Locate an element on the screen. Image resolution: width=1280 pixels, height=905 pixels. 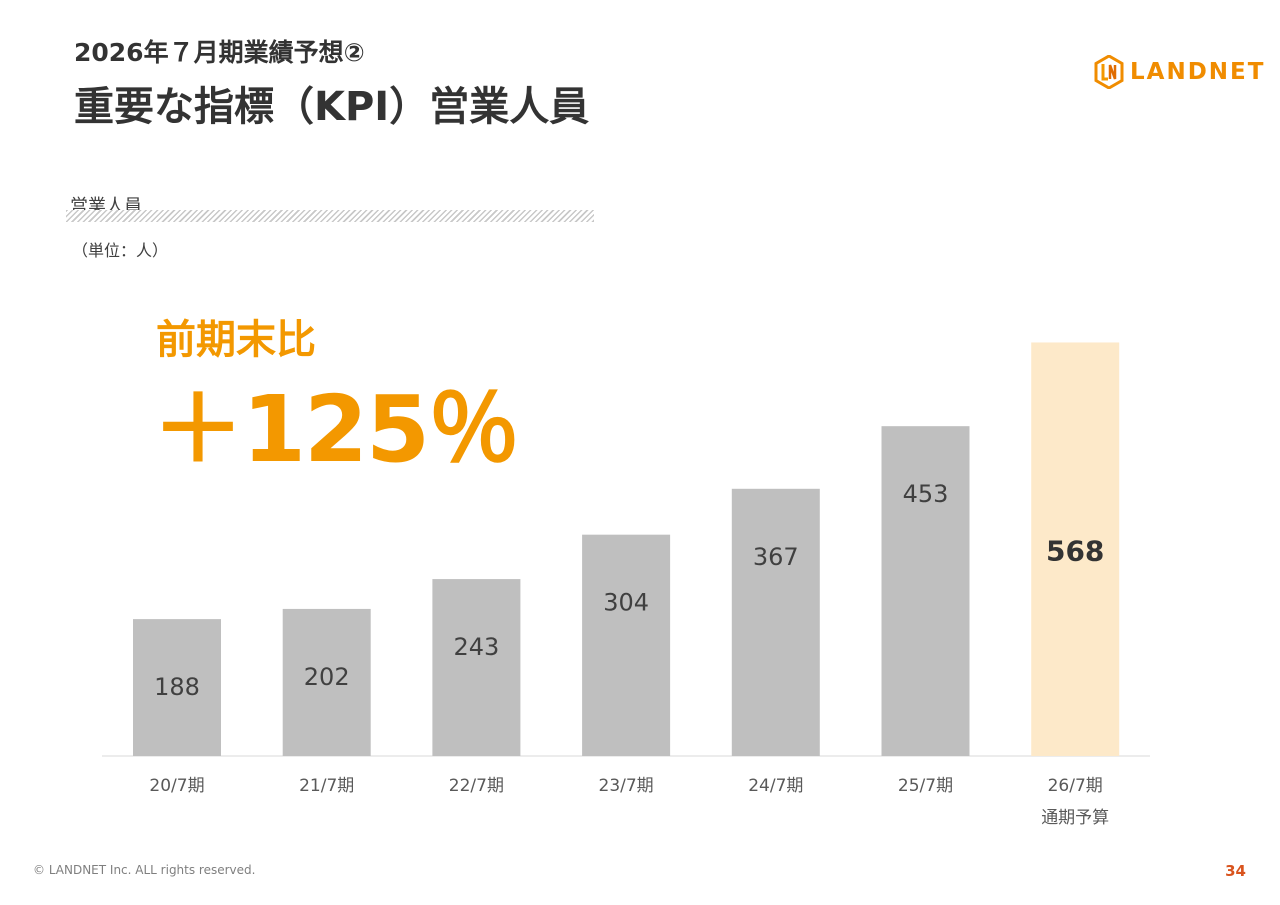
category-label-1: 21/7期 is located at coordinates (326, 786).